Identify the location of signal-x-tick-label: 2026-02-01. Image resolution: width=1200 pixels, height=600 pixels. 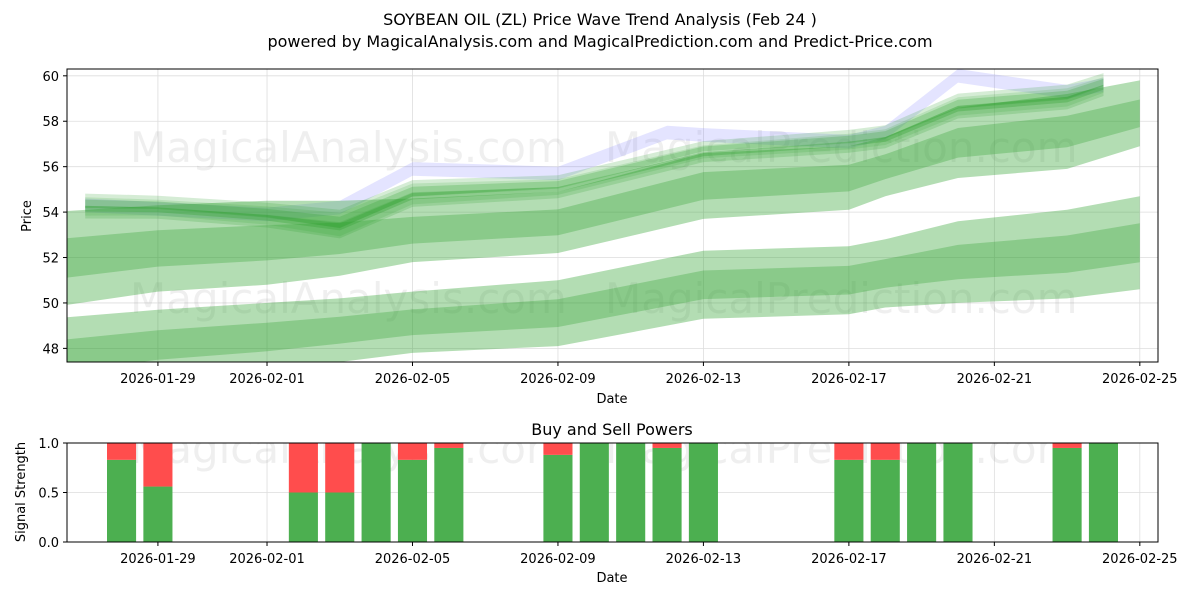
(267, 559).